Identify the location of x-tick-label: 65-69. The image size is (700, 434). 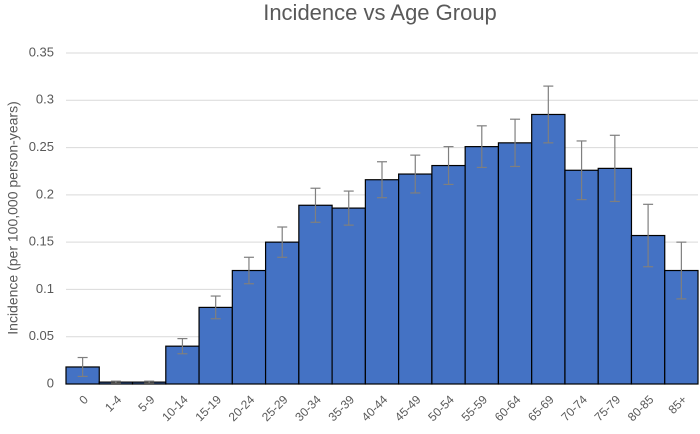
(541, 408).